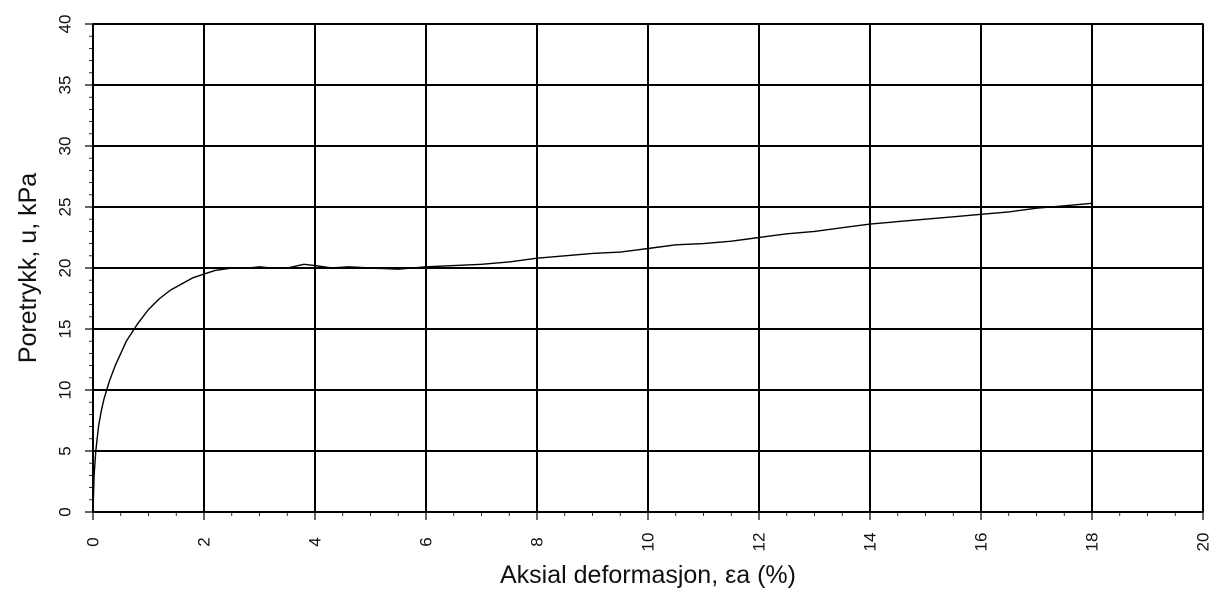 This screenshot has width=1211, height=591. What do you see at coordinates (537, 541) in the screenshot?
I see `x-tick-label: 8` at bounding box center [537, 541].